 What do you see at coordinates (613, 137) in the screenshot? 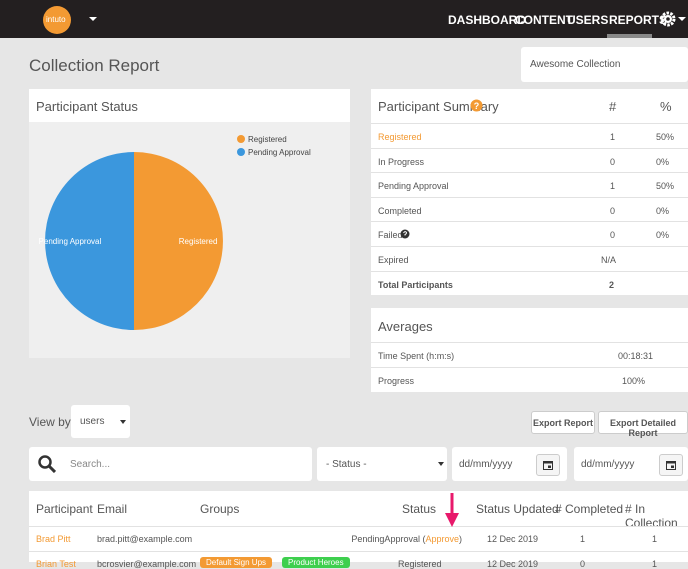
I see `row-count: 1` at bounding box center [613, 137].